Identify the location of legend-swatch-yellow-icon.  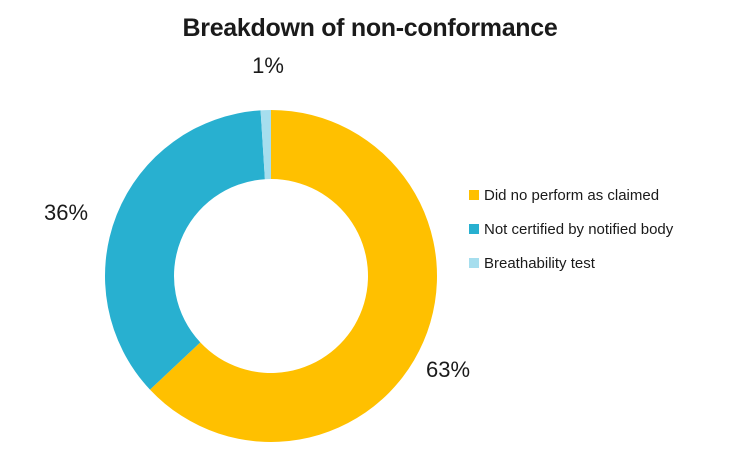
(474, 195).